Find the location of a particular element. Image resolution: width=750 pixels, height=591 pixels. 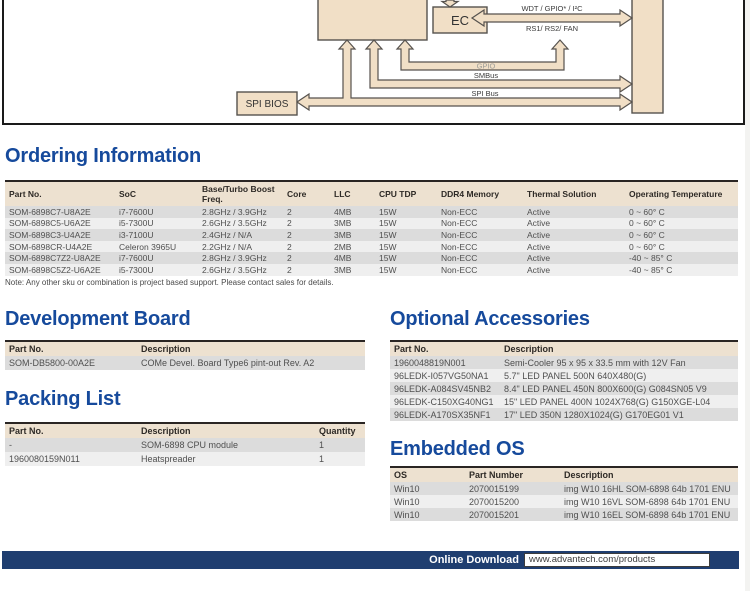

table-cell: i3-7100U is located at coordinates (156, 235).